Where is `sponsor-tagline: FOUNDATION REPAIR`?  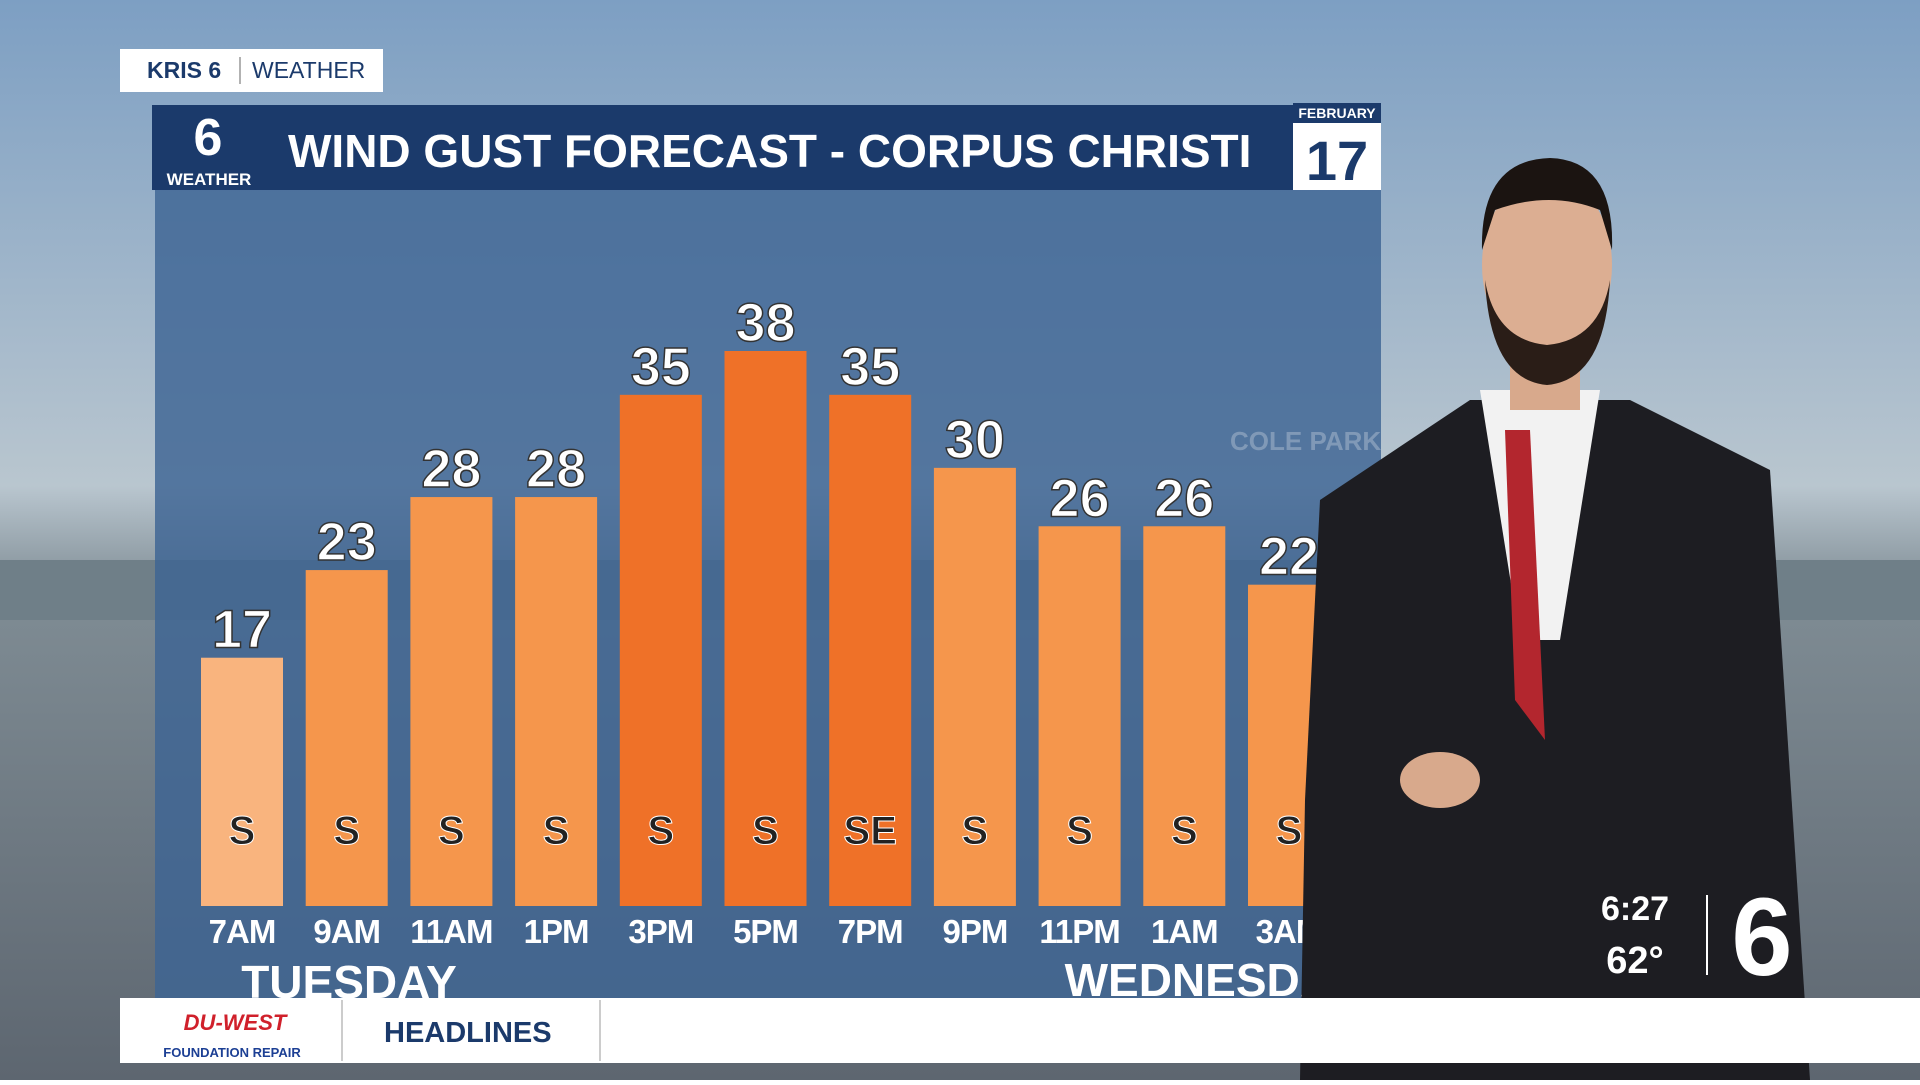 sponsor-tagline: FOUNDATION REPAIR is located at coordinates (232, 1052).